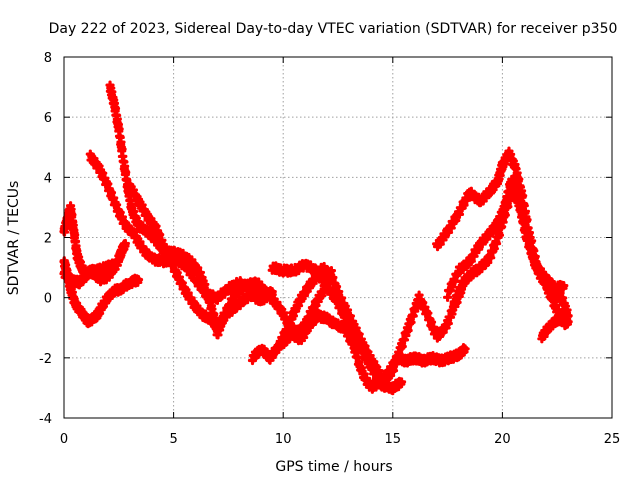 The height and width of the screenshot is (480, 640). What do you see at coordinates (283, 439) in the screenshot?
I see `x-tick-label: 10` at bounding box center [283, 439].